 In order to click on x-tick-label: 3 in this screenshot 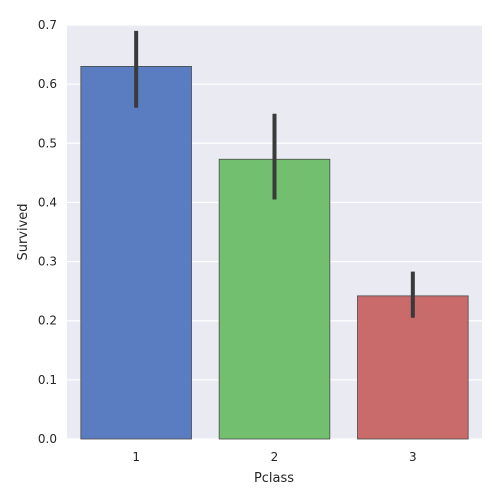, I will do `click(413, 457)`.